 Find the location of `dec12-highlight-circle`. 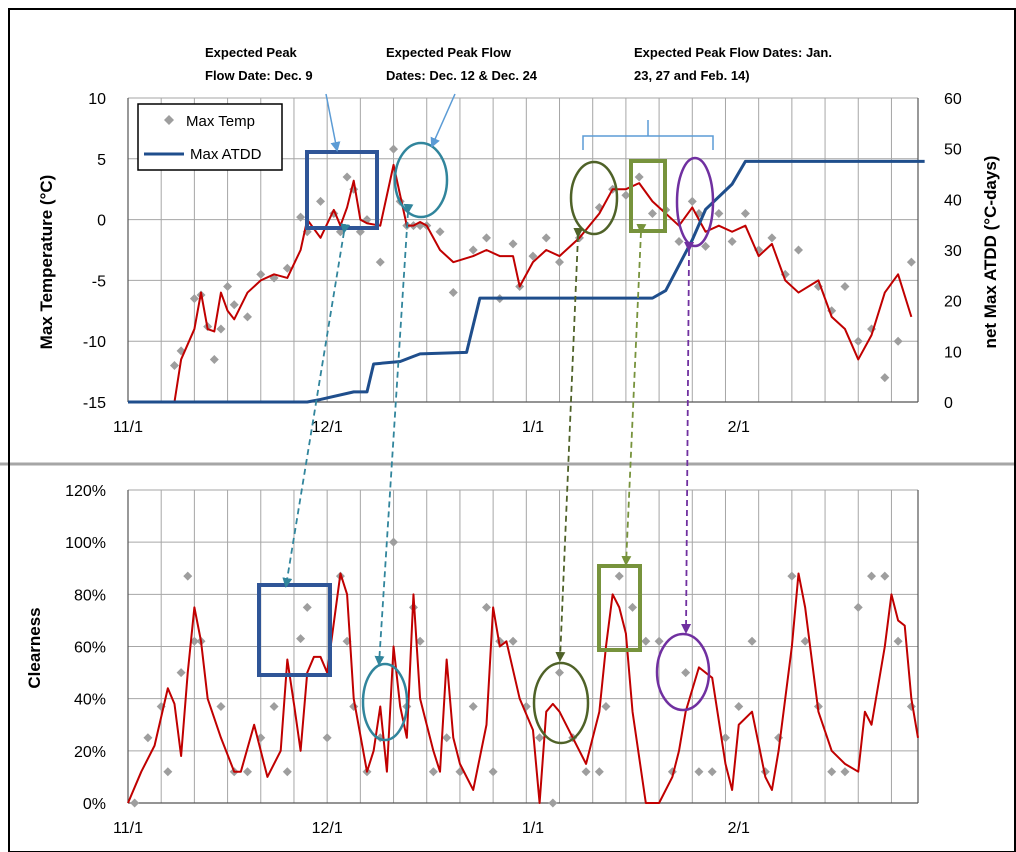

dec12-highlight-circle is located at coordinates (421, 180).